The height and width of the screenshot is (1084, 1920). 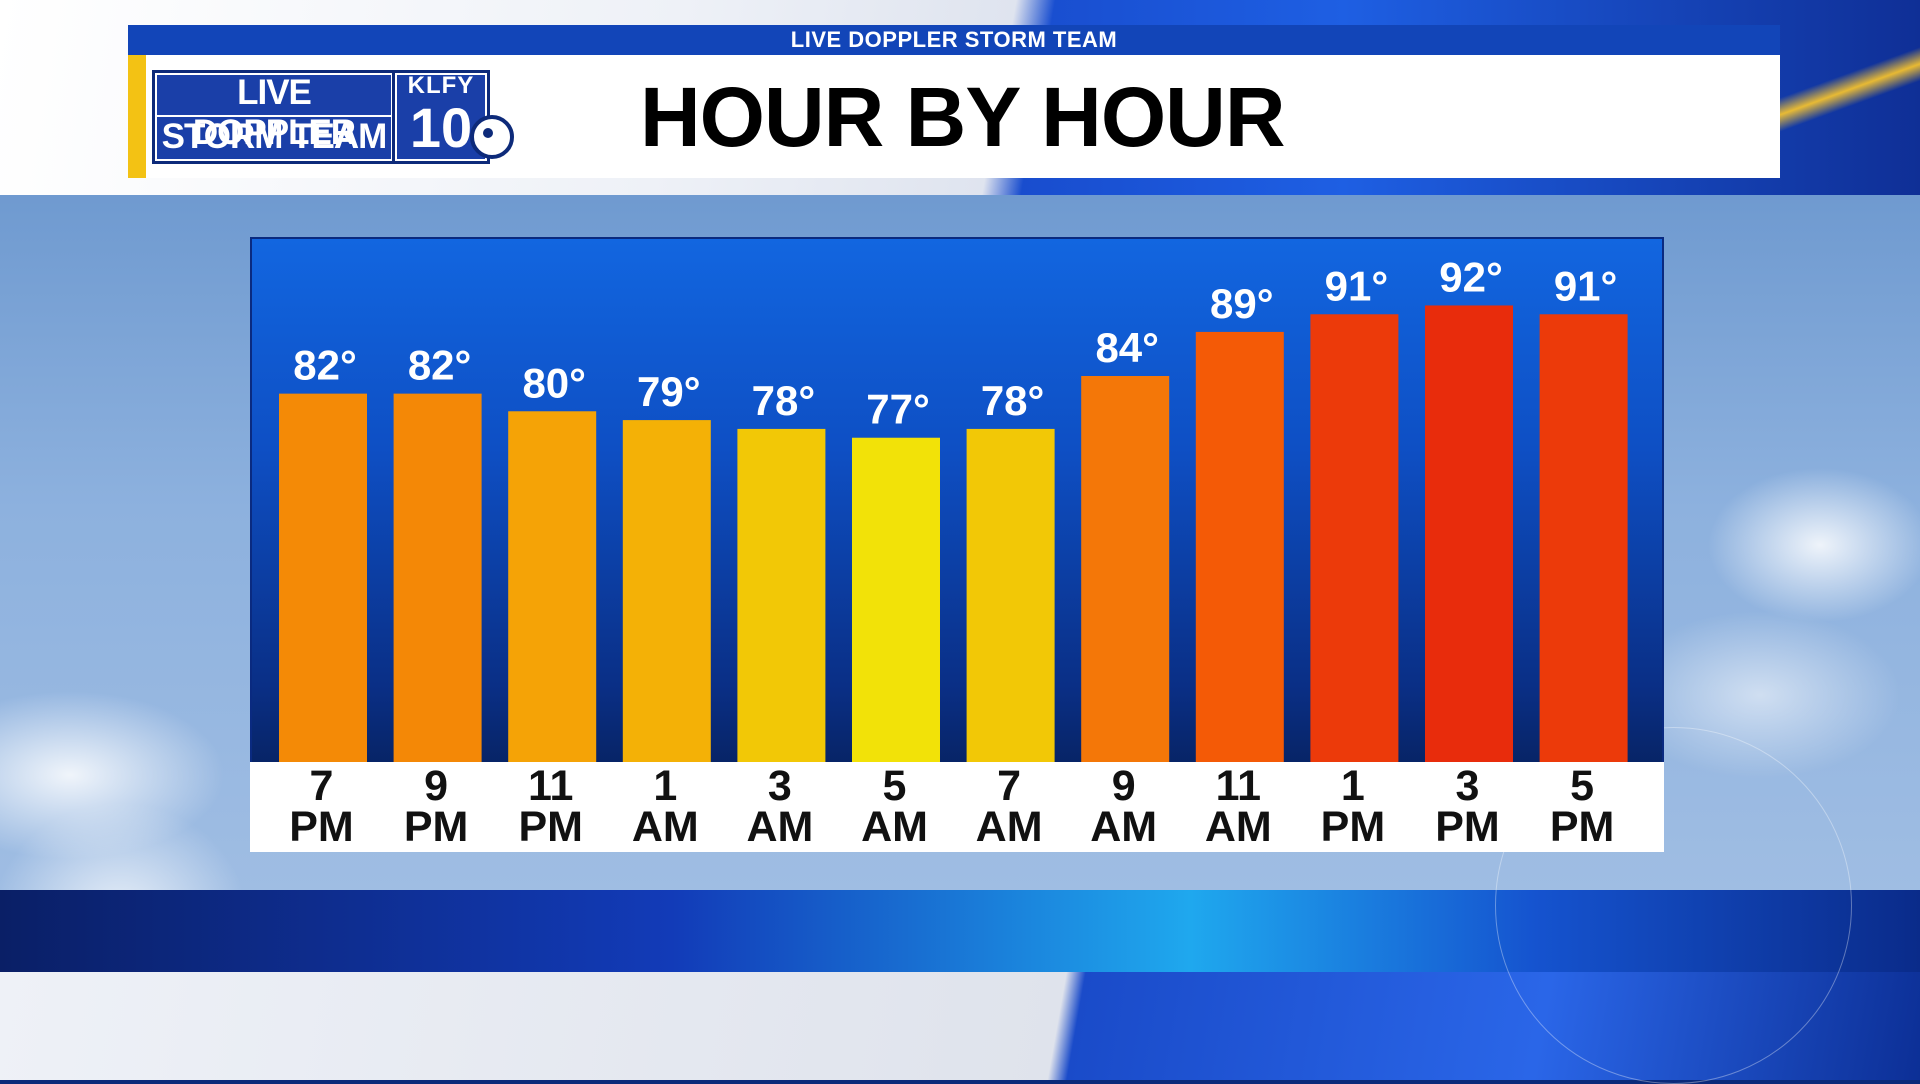 I want to click on logo-line-1: LIVE DOPPLER, so click(x=274, y=112).